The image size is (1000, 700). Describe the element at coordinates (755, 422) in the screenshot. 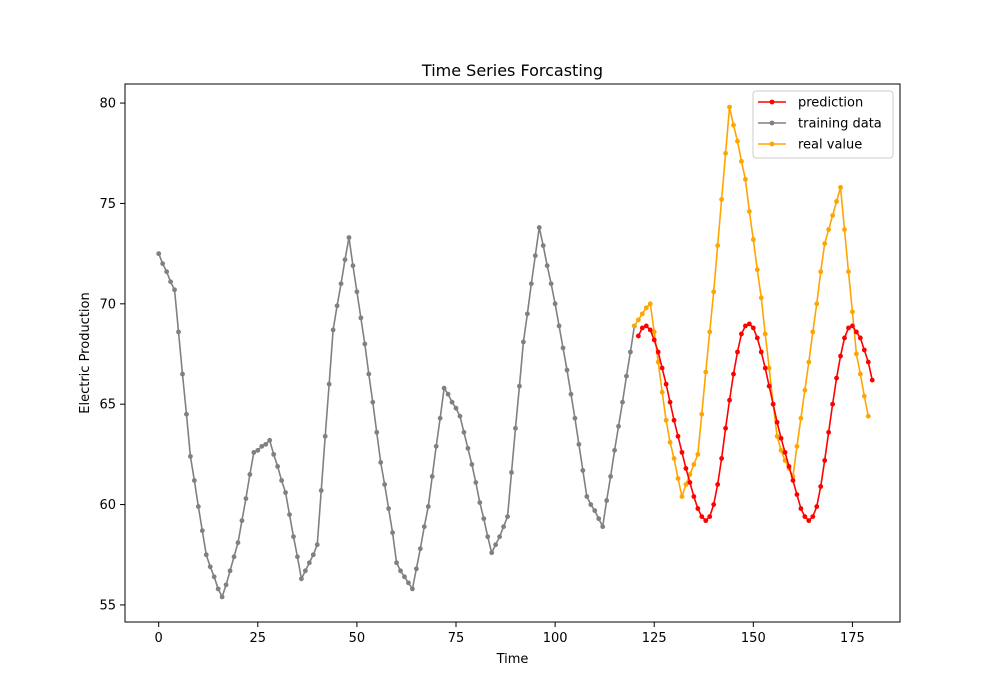

I see `series-line` at that location.